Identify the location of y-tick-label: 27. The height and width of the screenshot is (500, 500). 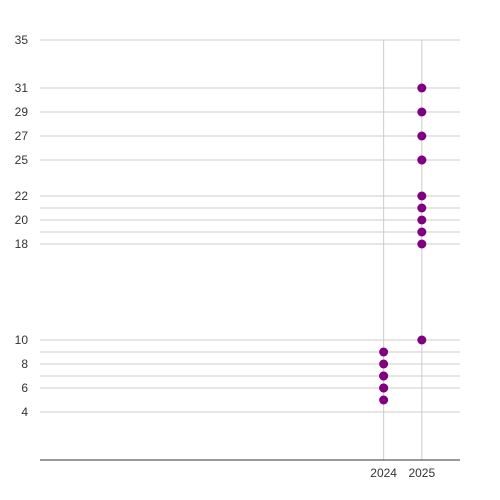
(22, 136).